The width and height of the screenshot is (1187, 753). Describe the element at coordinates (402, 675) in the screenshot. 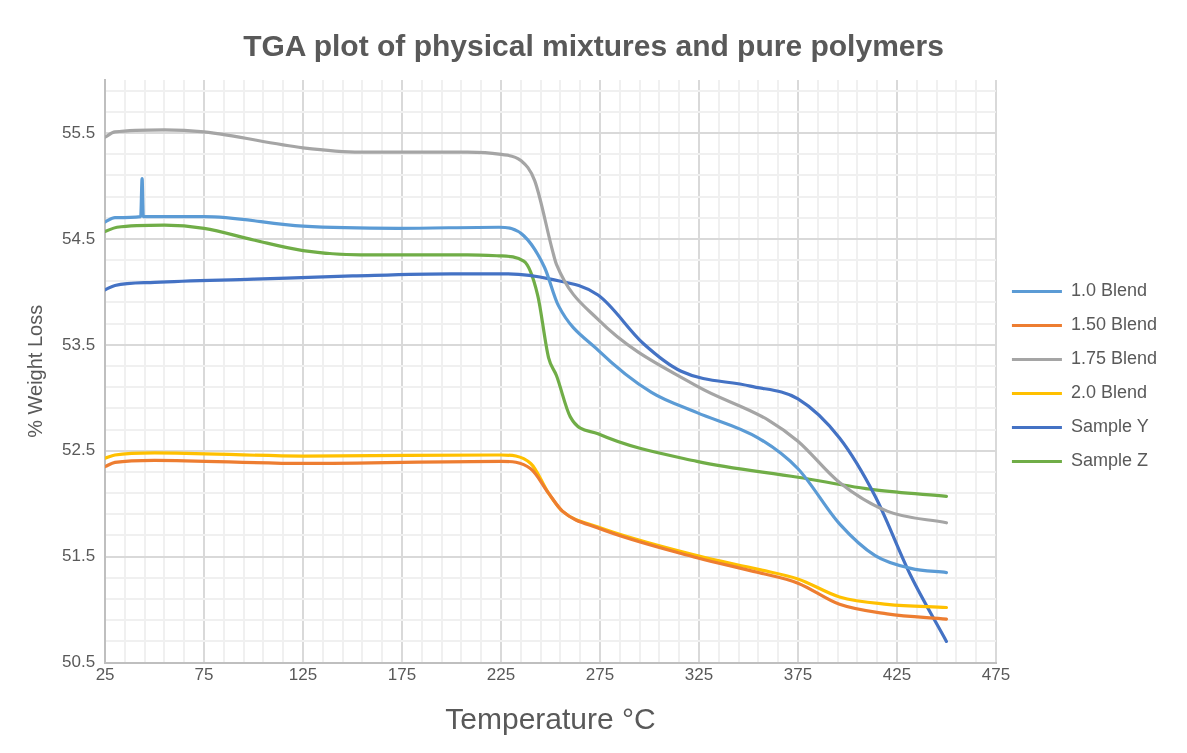

I see `x-tick-label: 175` at that location.